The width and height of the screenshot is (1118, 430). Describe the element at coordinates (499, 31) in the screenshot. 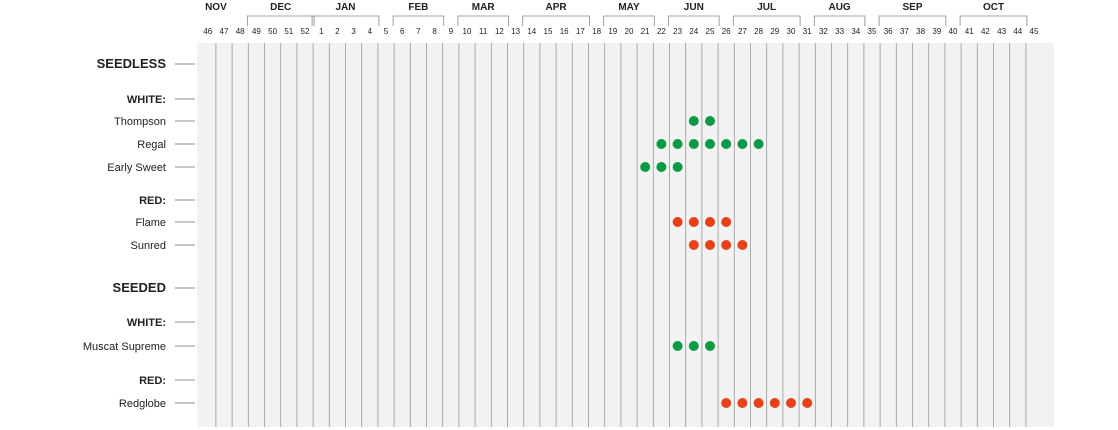

I see `week-tick-label: 12` at that location.